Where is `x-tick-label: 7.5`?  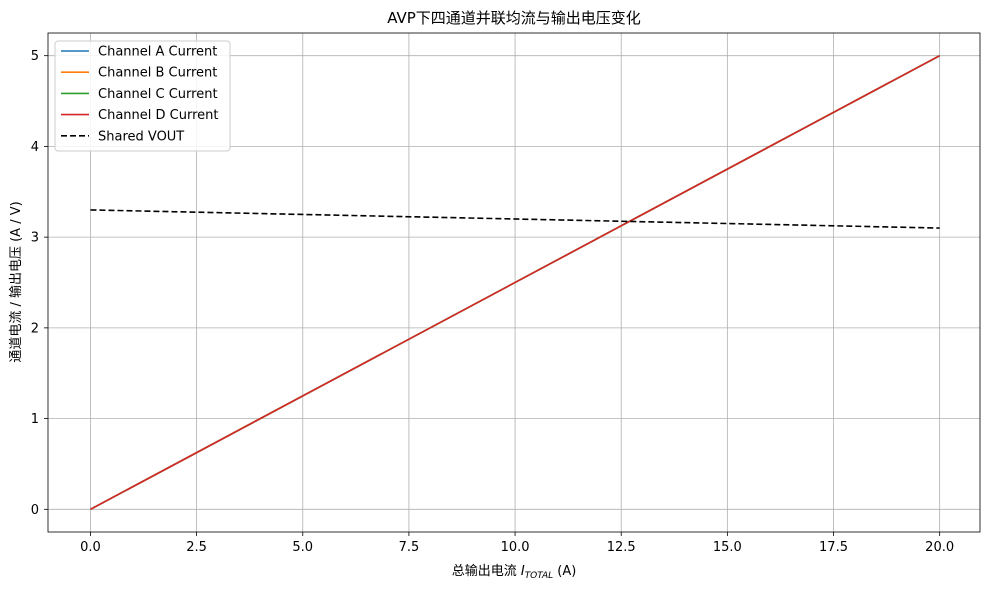
x-tick-label: 7.5 is located at coordinates (409, 547).